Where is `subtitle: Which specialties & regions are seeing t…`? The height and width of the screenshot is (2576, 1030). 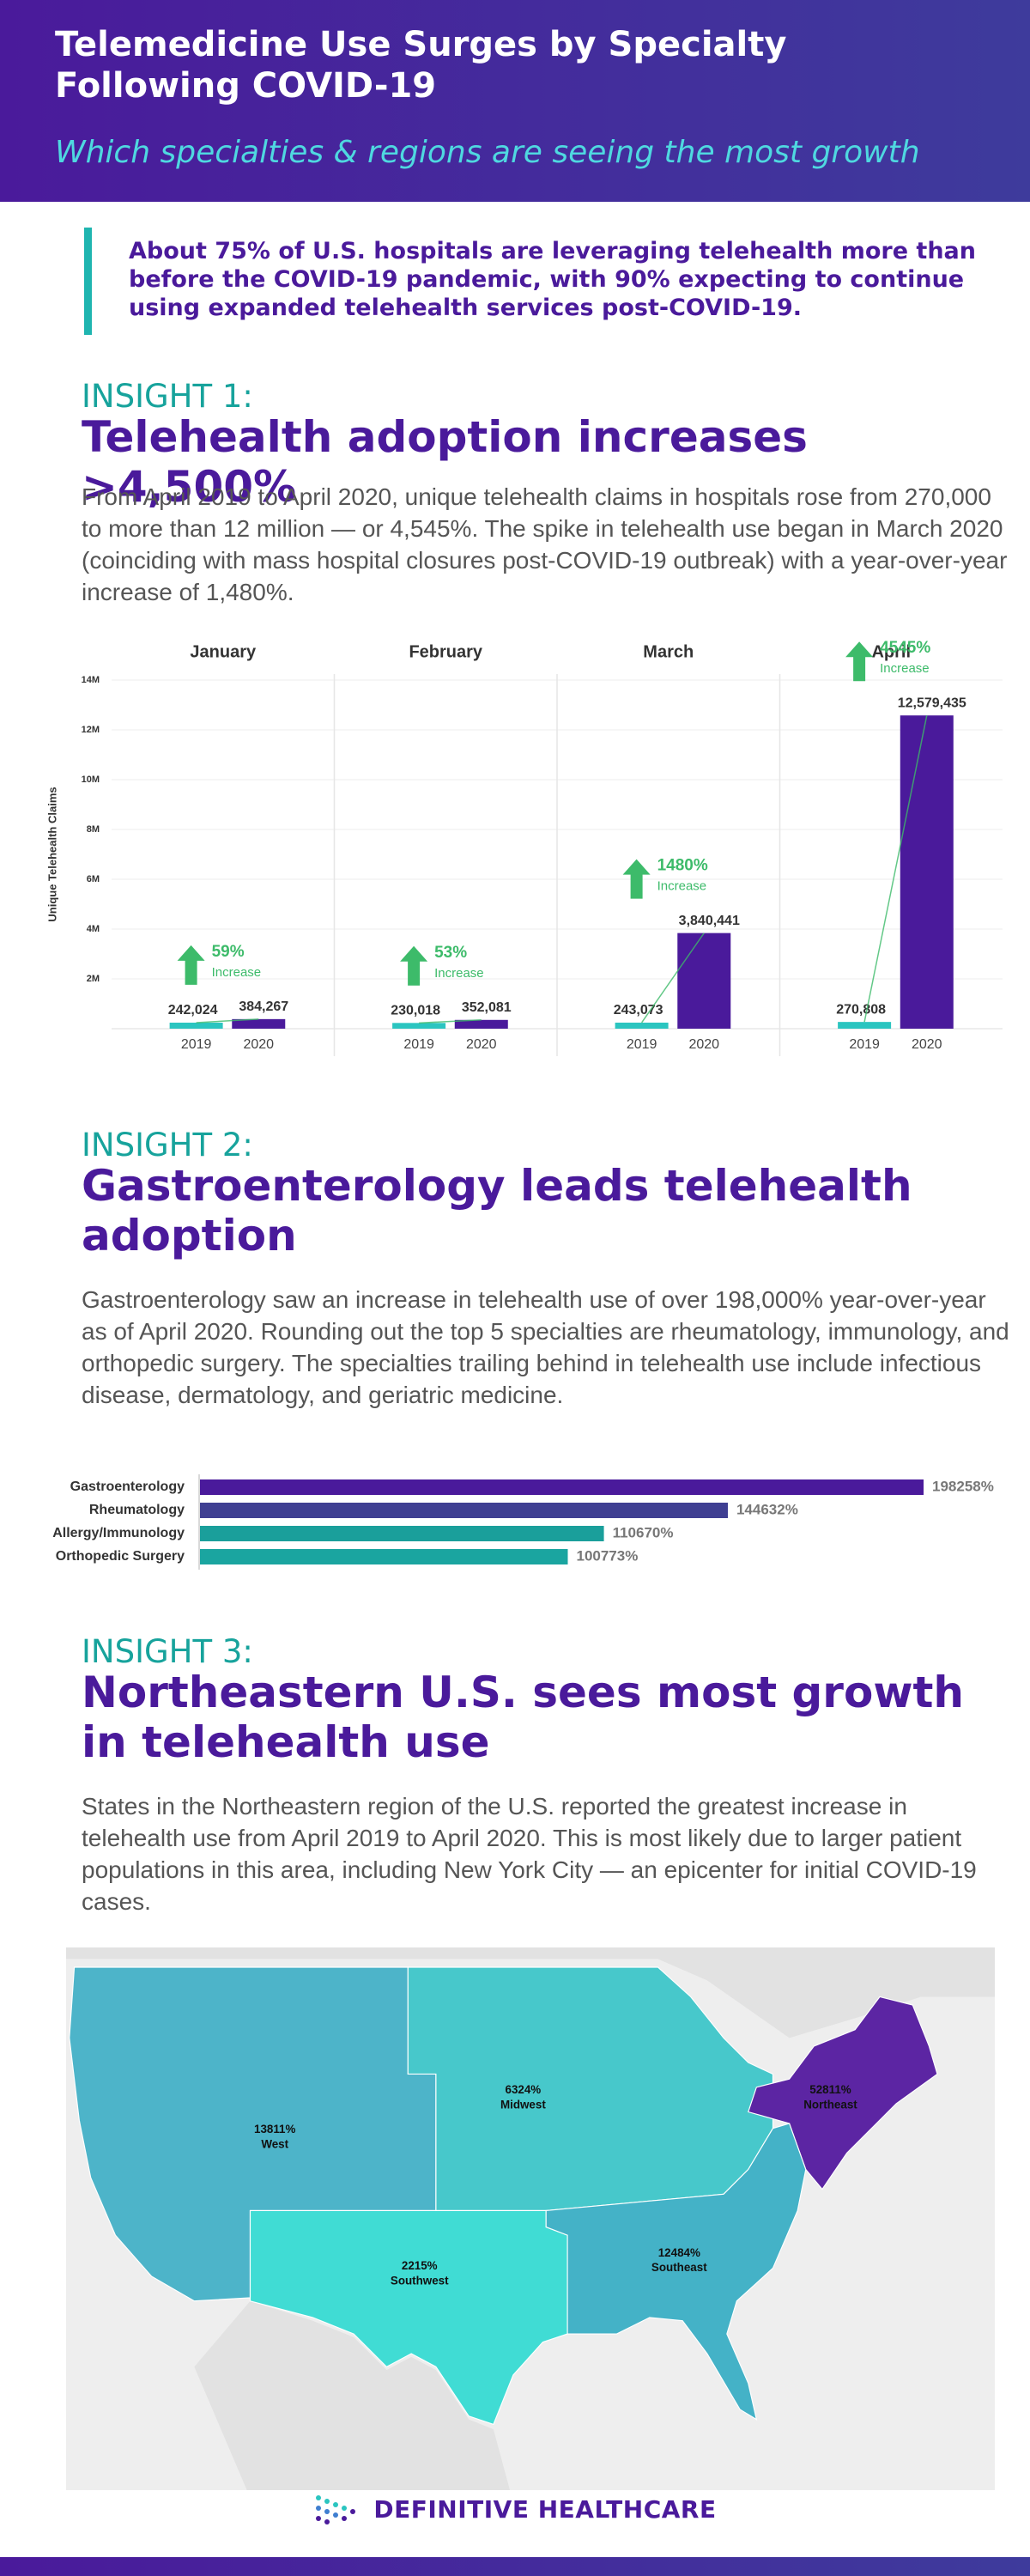 subtitle: Which specialties & regions are seeing t… is located at coordinates (487, 153).